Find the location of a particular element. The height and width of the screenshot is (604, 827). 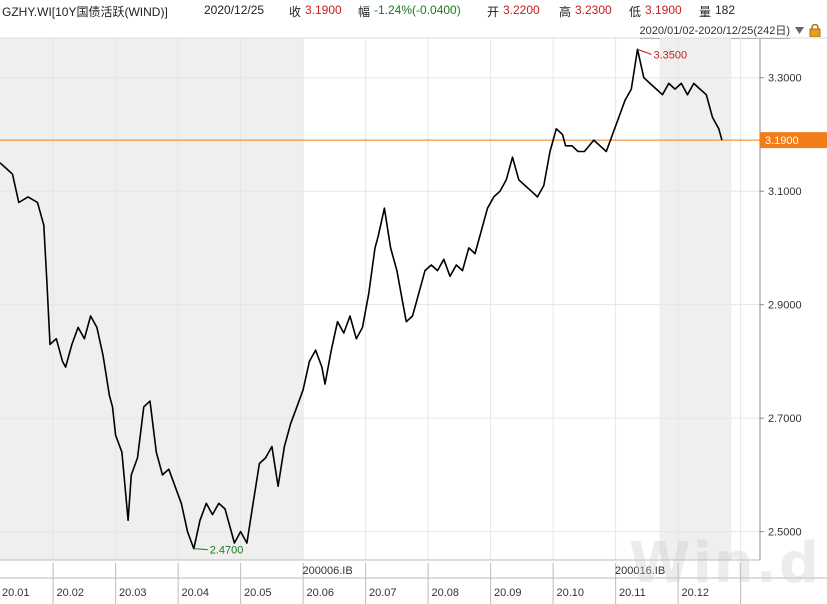

last-price-tag is located at coordinates (793, 140).